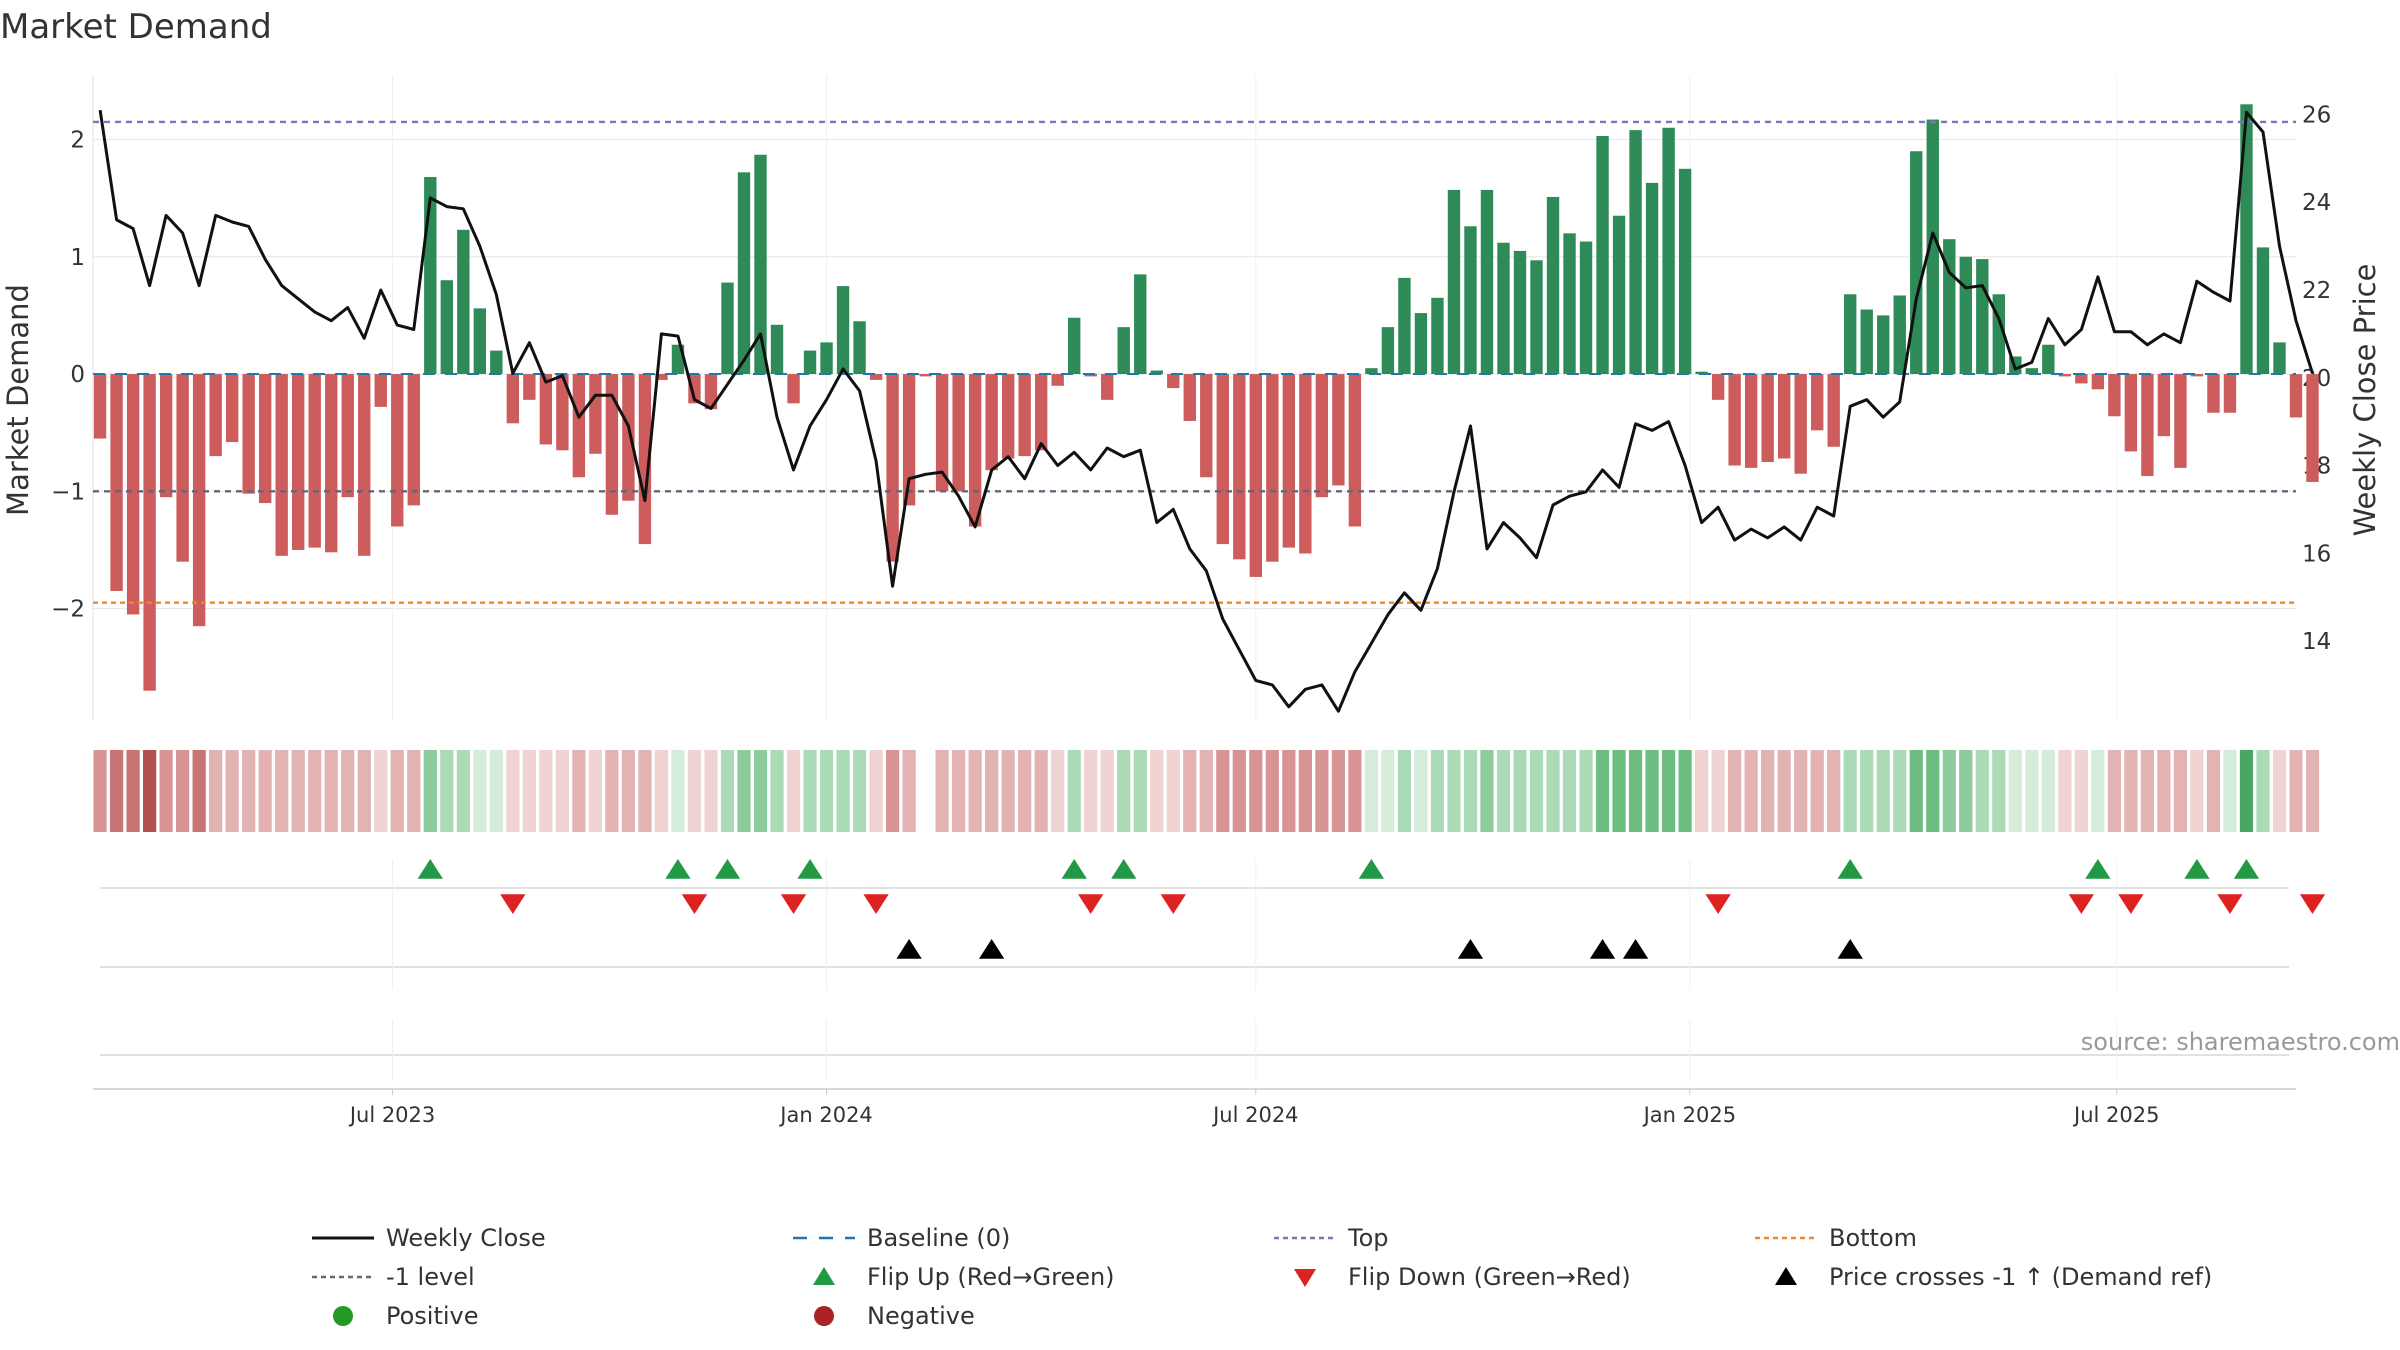 The width and height of the screenshot is (2400, 1350). I want to click on legend-label: Flip Up (Red→Green), so click(991, 1277).